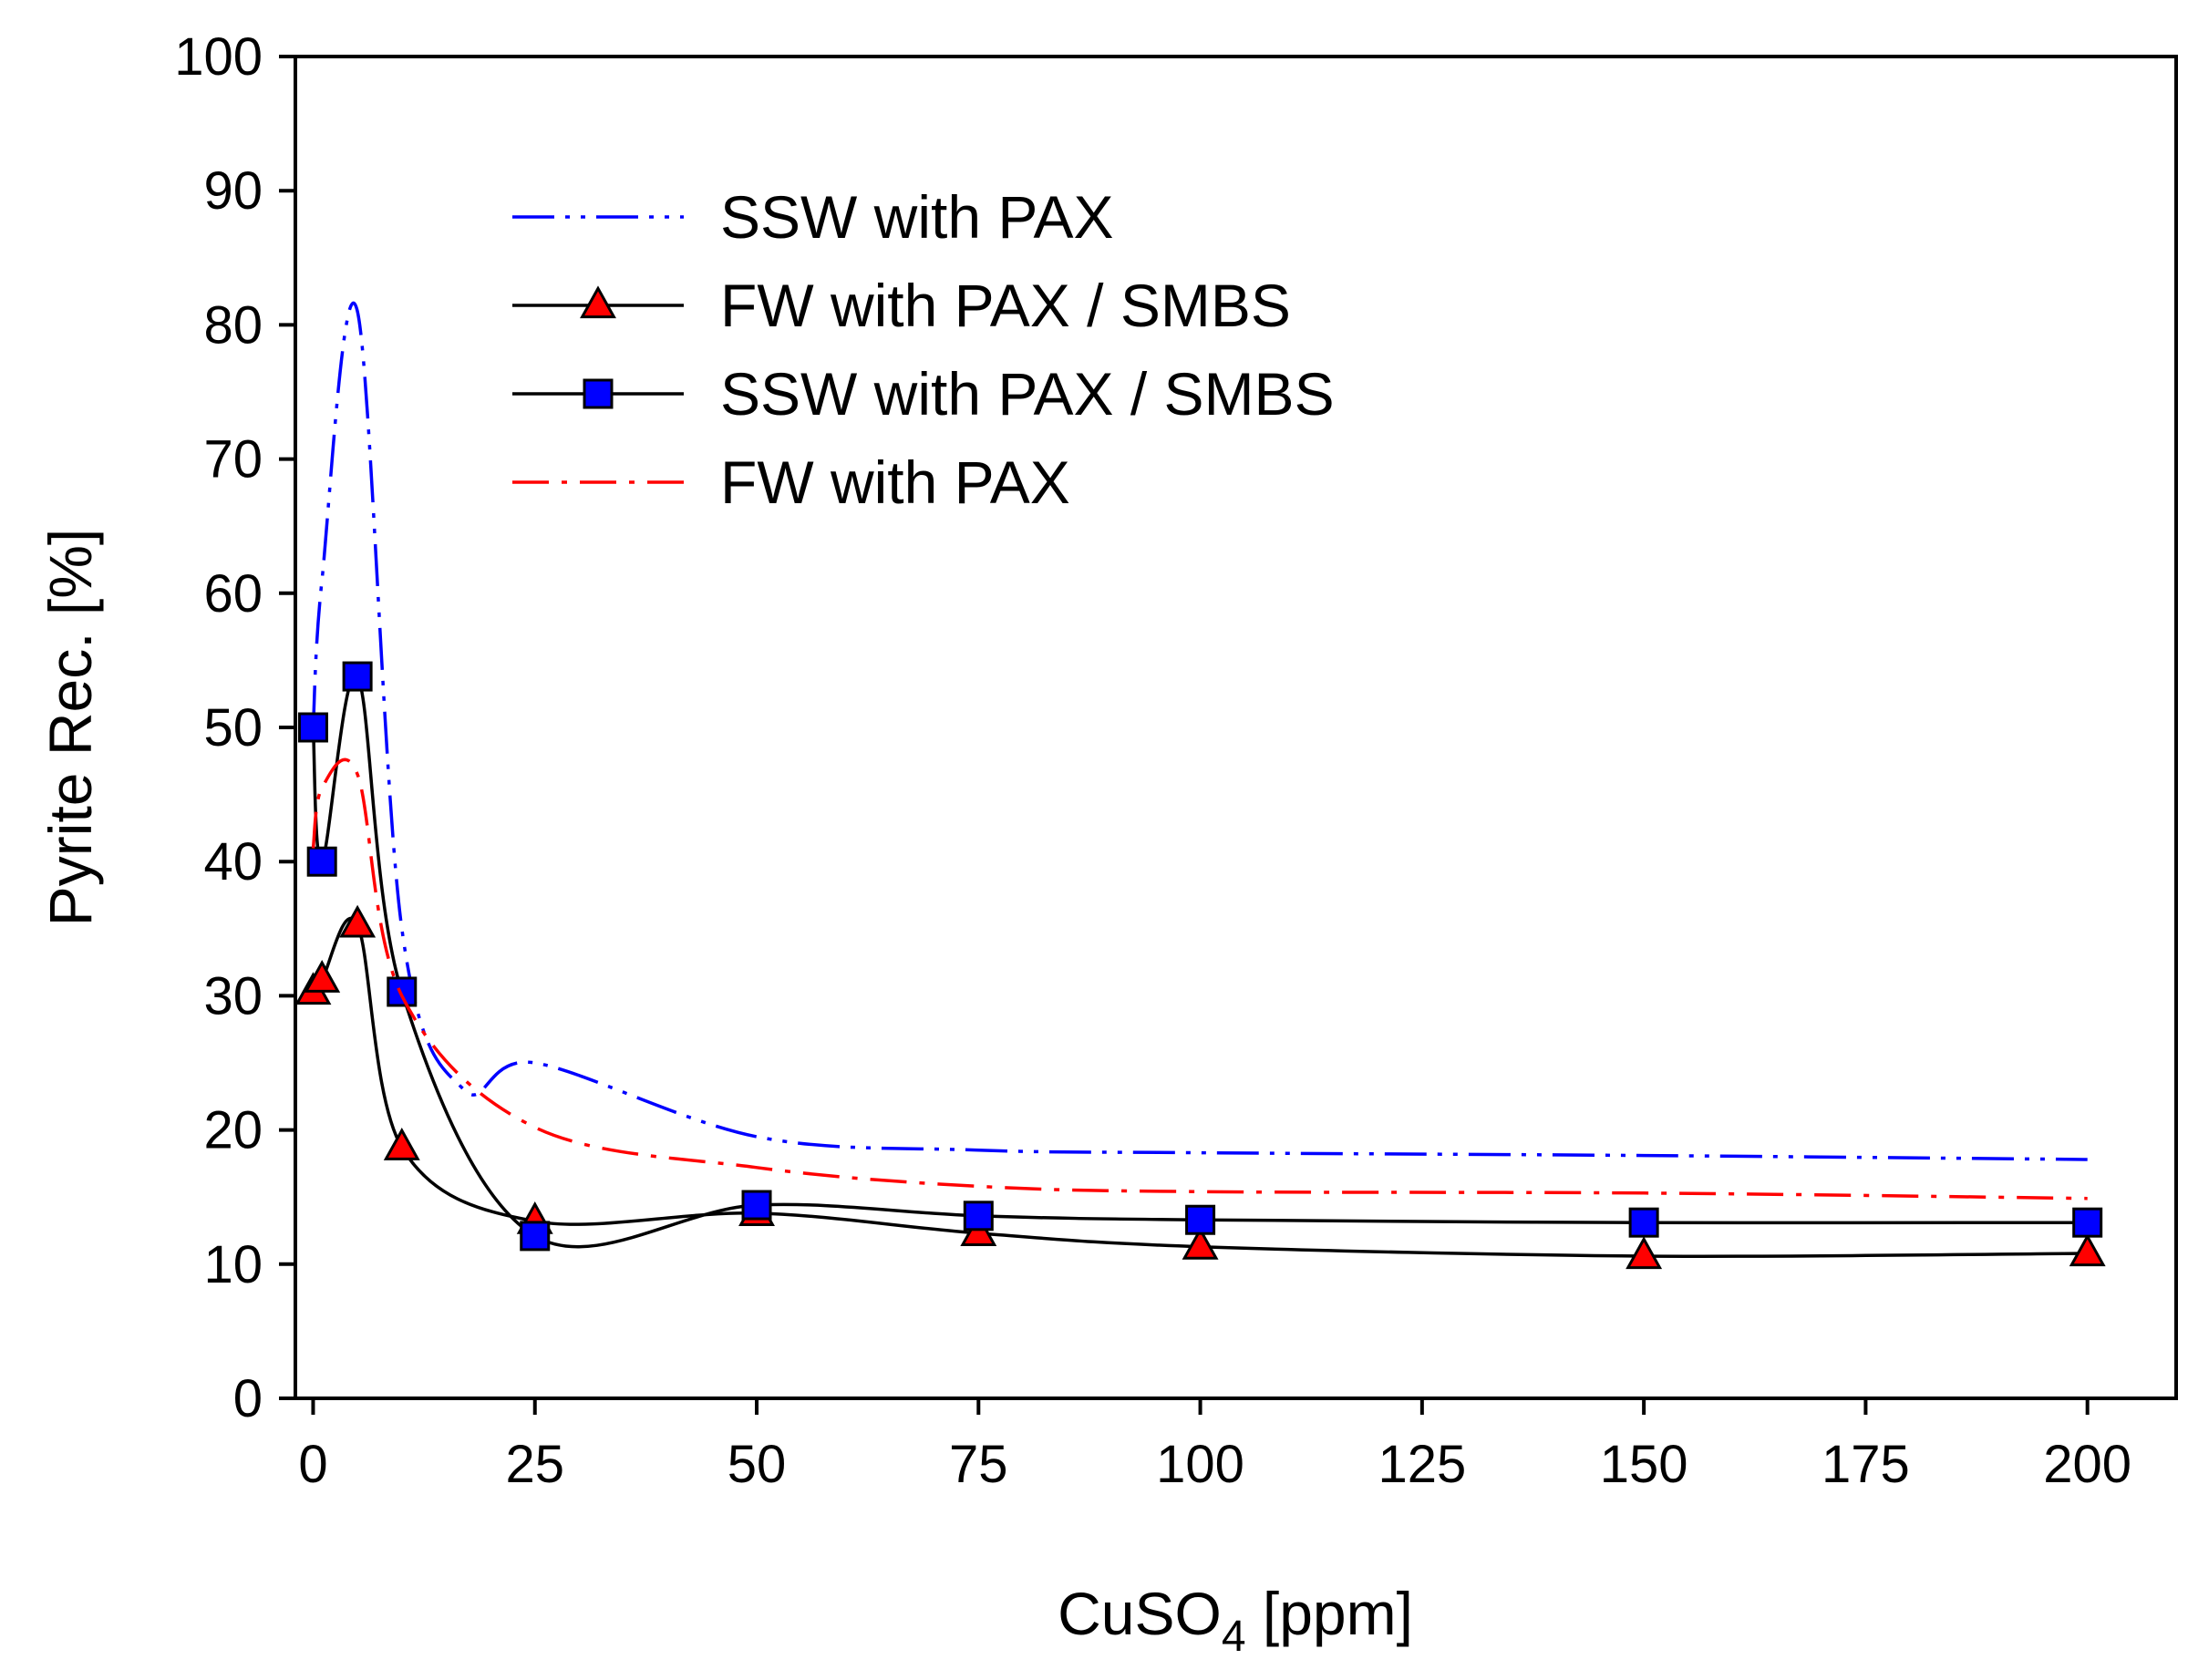 The image size is (2188, 1680). What do you see at coordinates (233, 460) in the screenshot?
I see `y-tick-label-70: 70` at bounding box center [233, 460].